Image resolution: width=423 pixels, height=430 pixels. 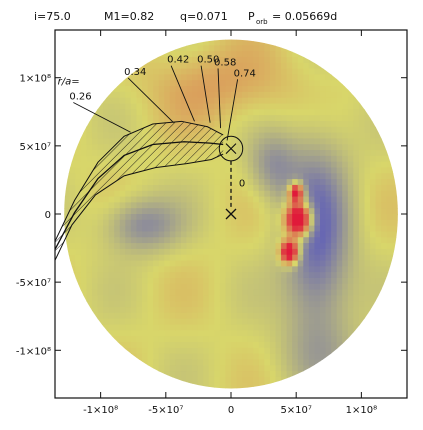 I want to click on stream-label-leader, so click(x=150, y=100).